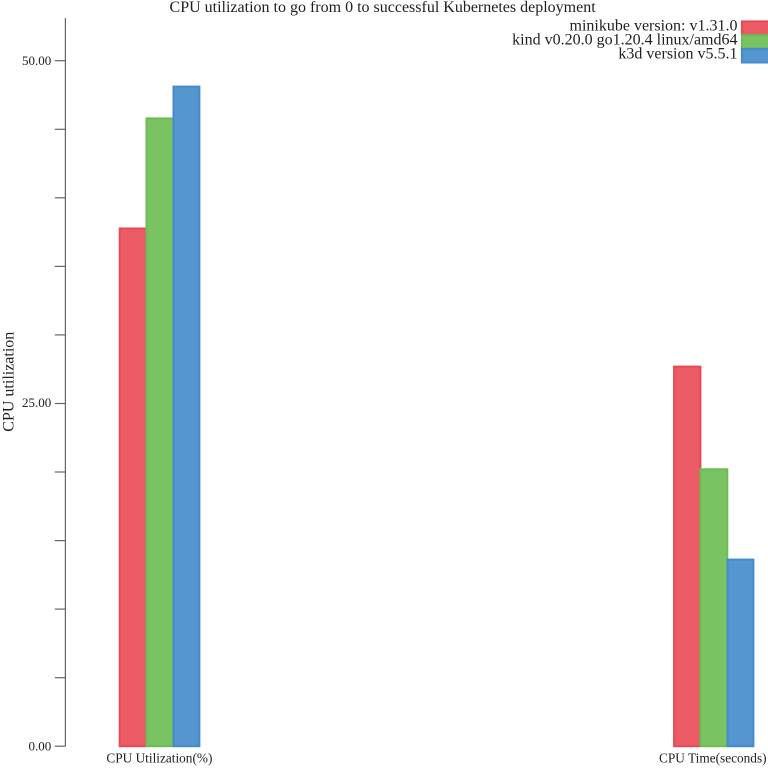 The height and width of the screenshot is (768, 768). Describe the element at coordinates (677, 54) in the screenshot. I see `svg-text: k3d version v5.5.1` at that location.